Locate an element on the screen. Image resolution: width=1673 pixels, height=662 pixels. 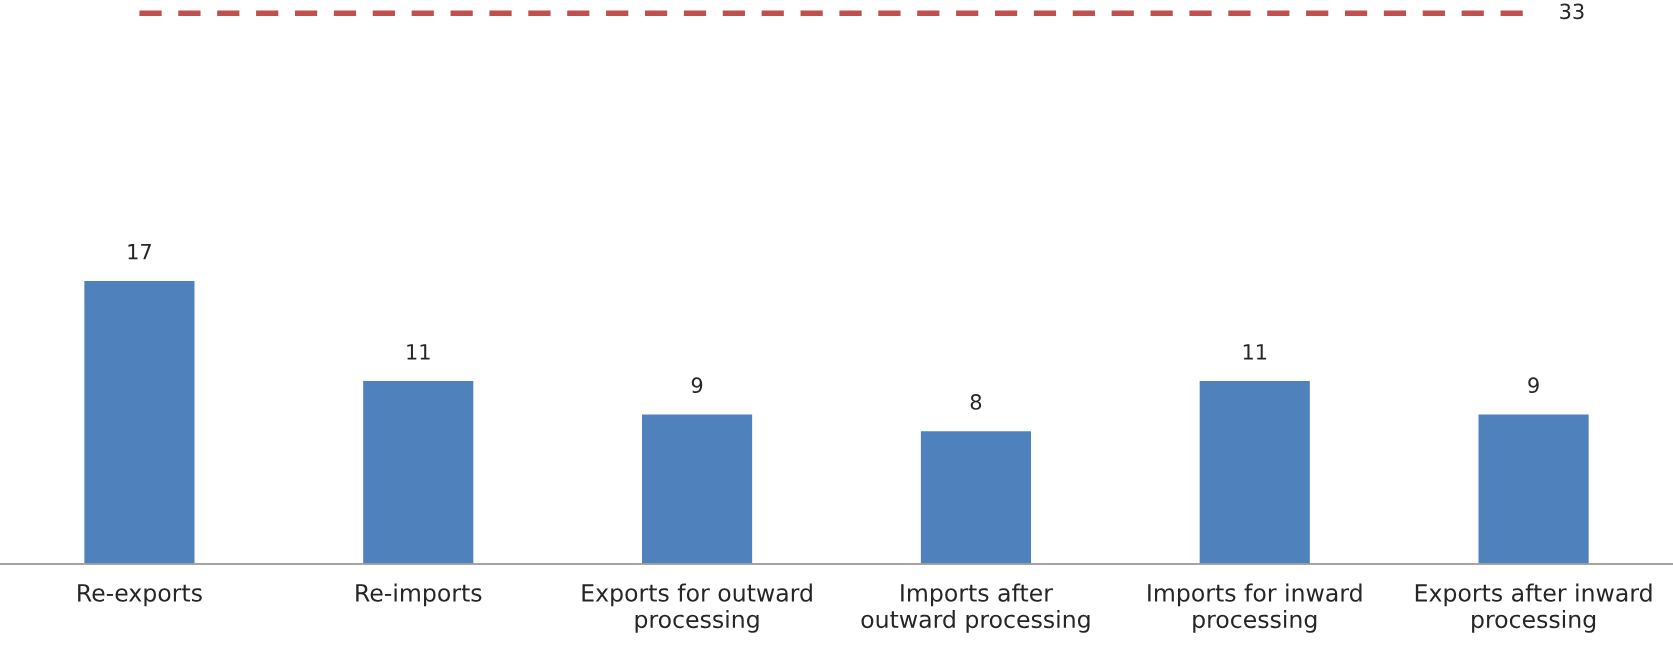
x-tick-label: Imports after outward processing is located at coordinates (975, 608).